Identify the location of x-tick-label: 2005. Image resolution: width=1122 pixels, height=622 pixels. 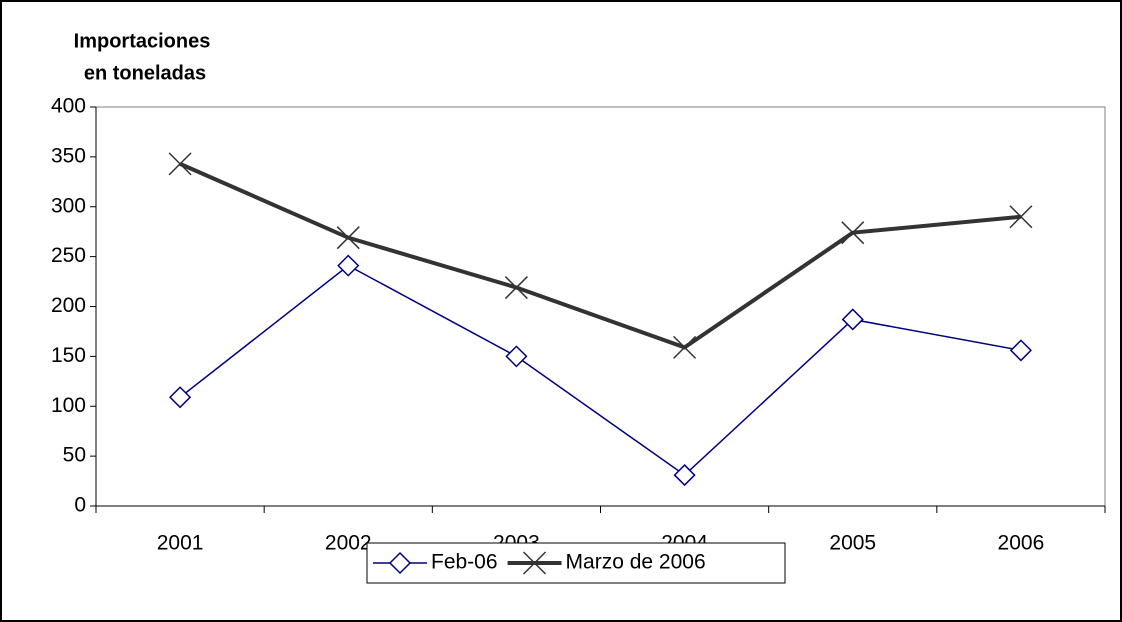
(852, 543).